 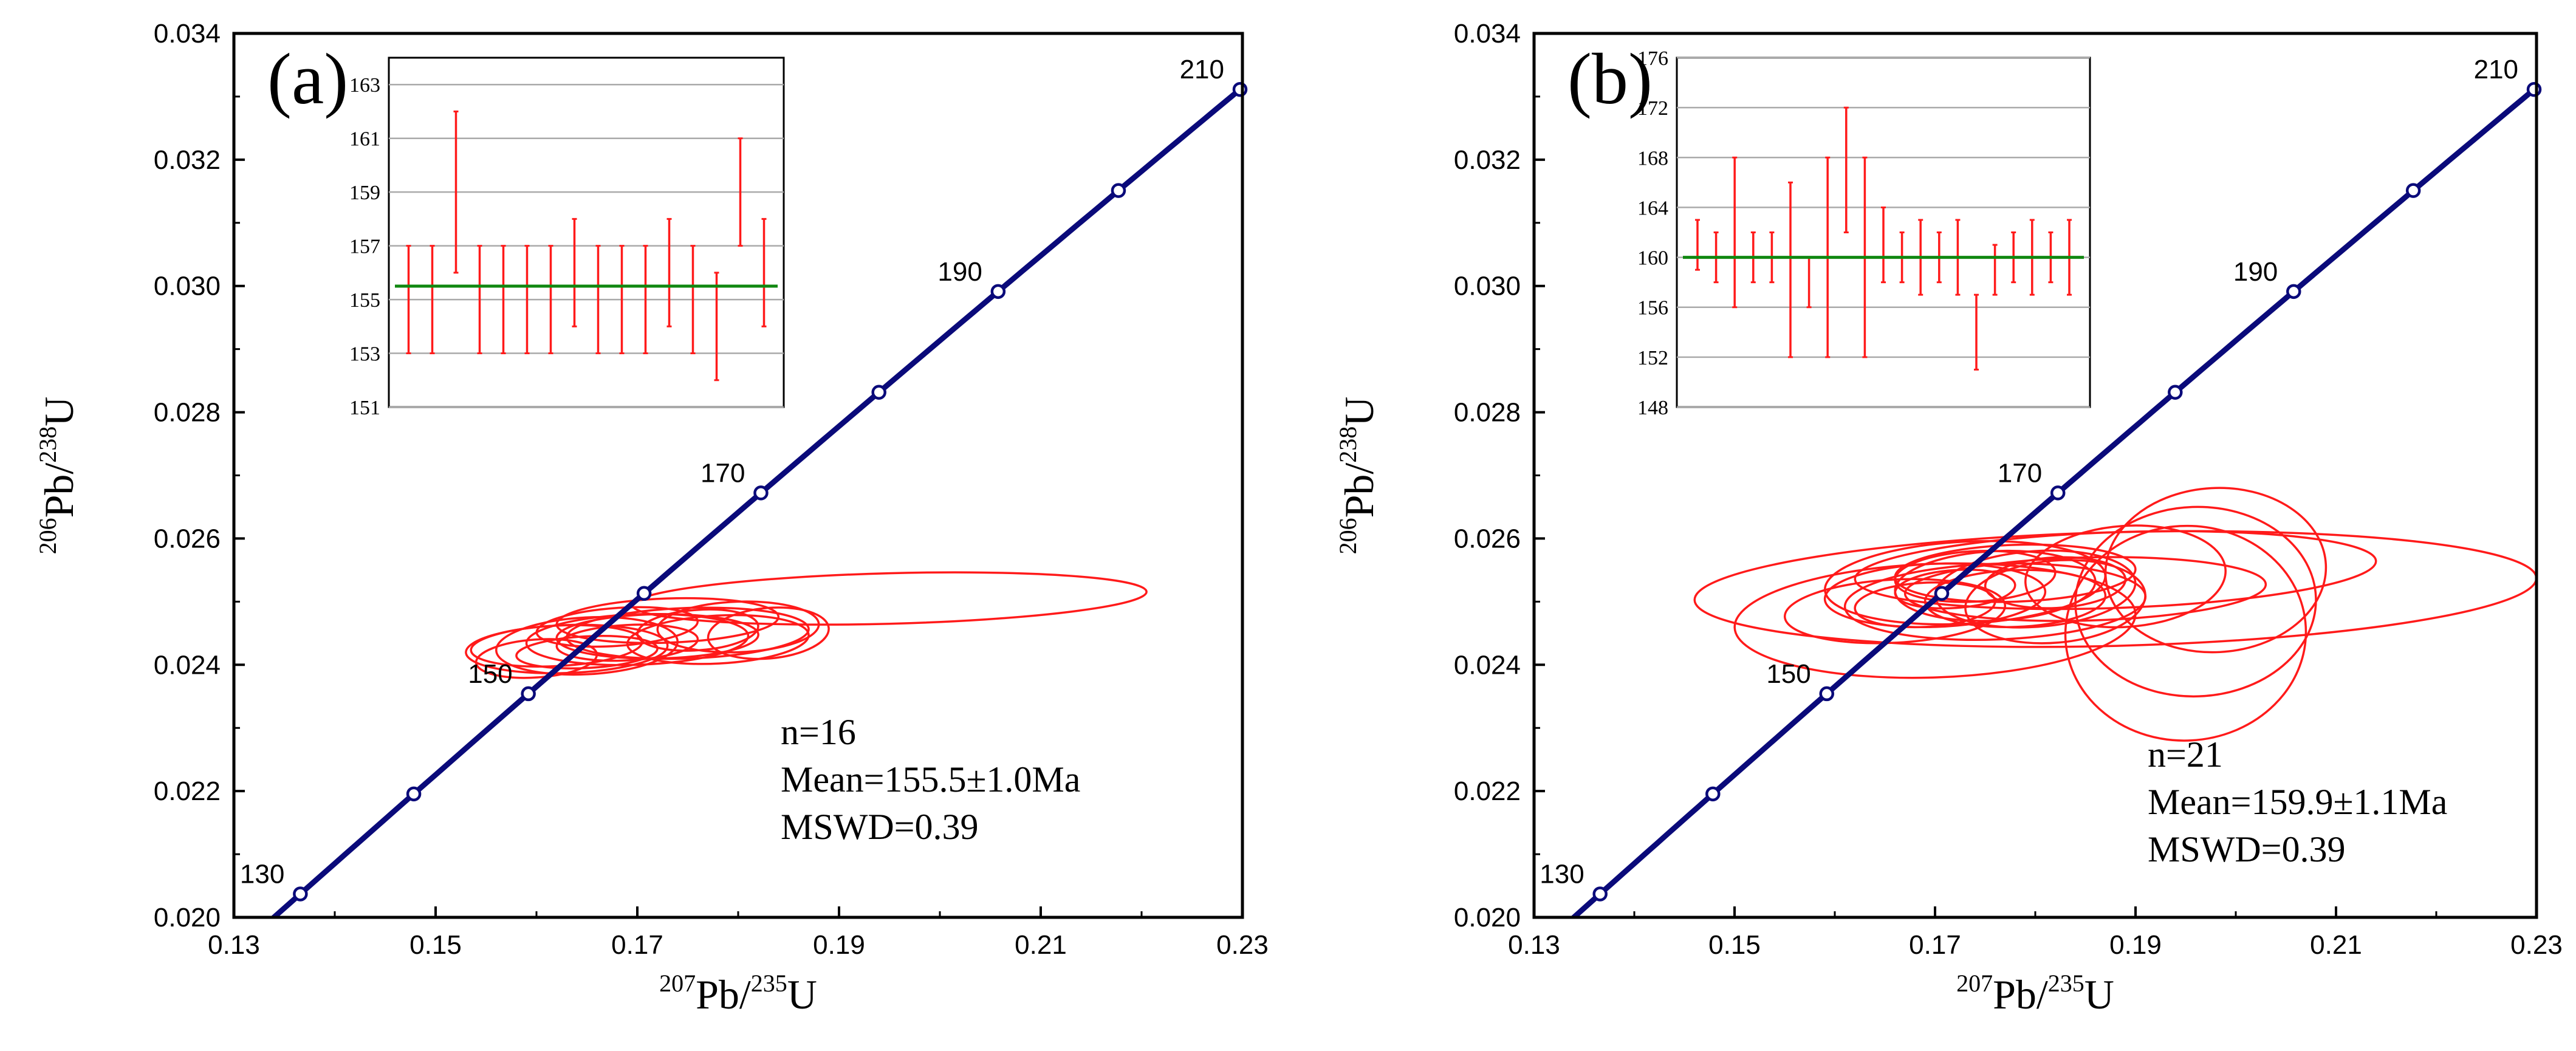 I want to click on inset-y-tick-label: 159, so click(x=365, y=193).